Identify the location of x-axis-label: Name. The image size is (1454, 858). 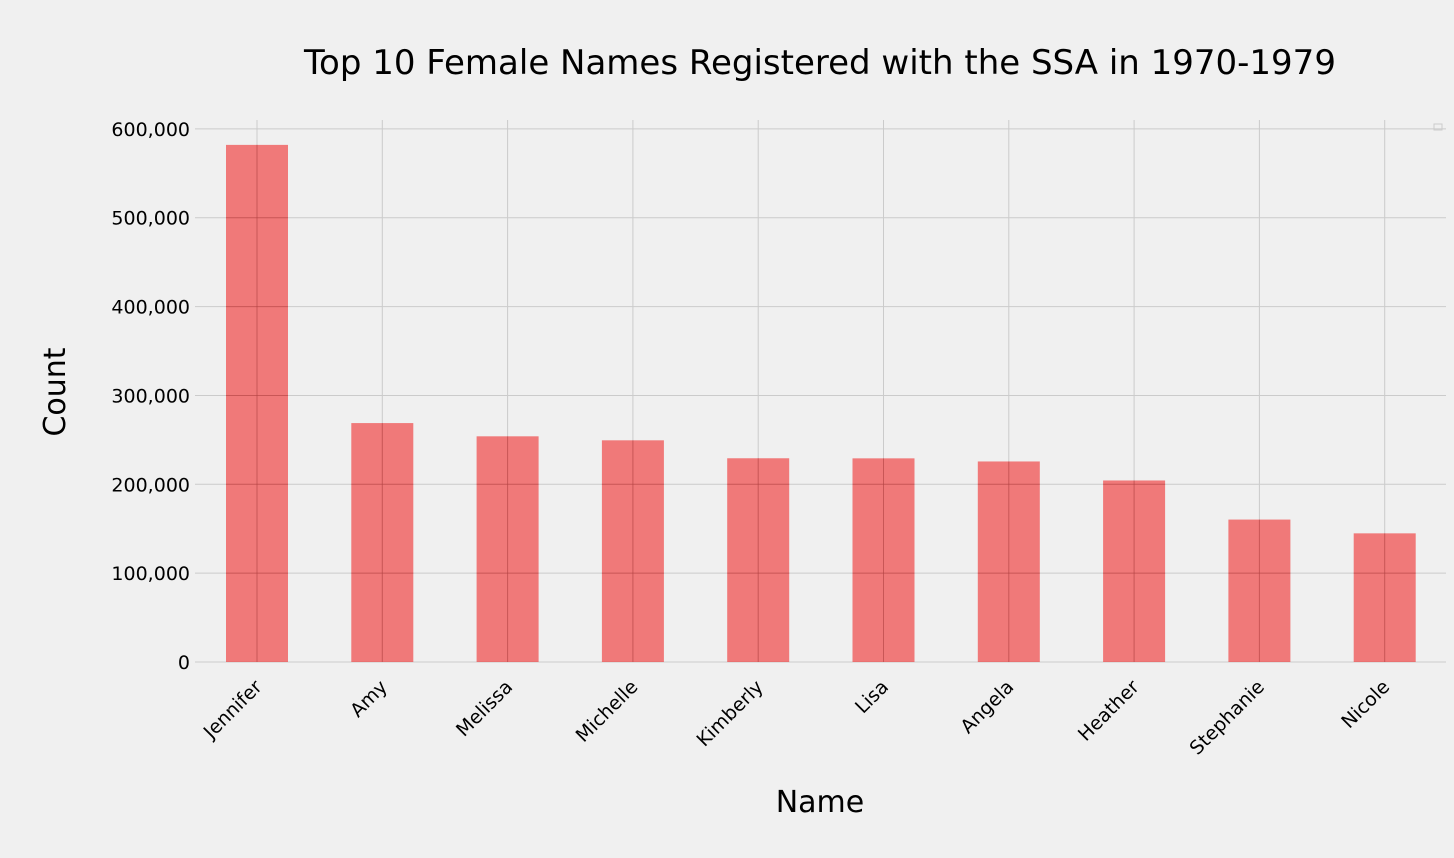
(820, 802).